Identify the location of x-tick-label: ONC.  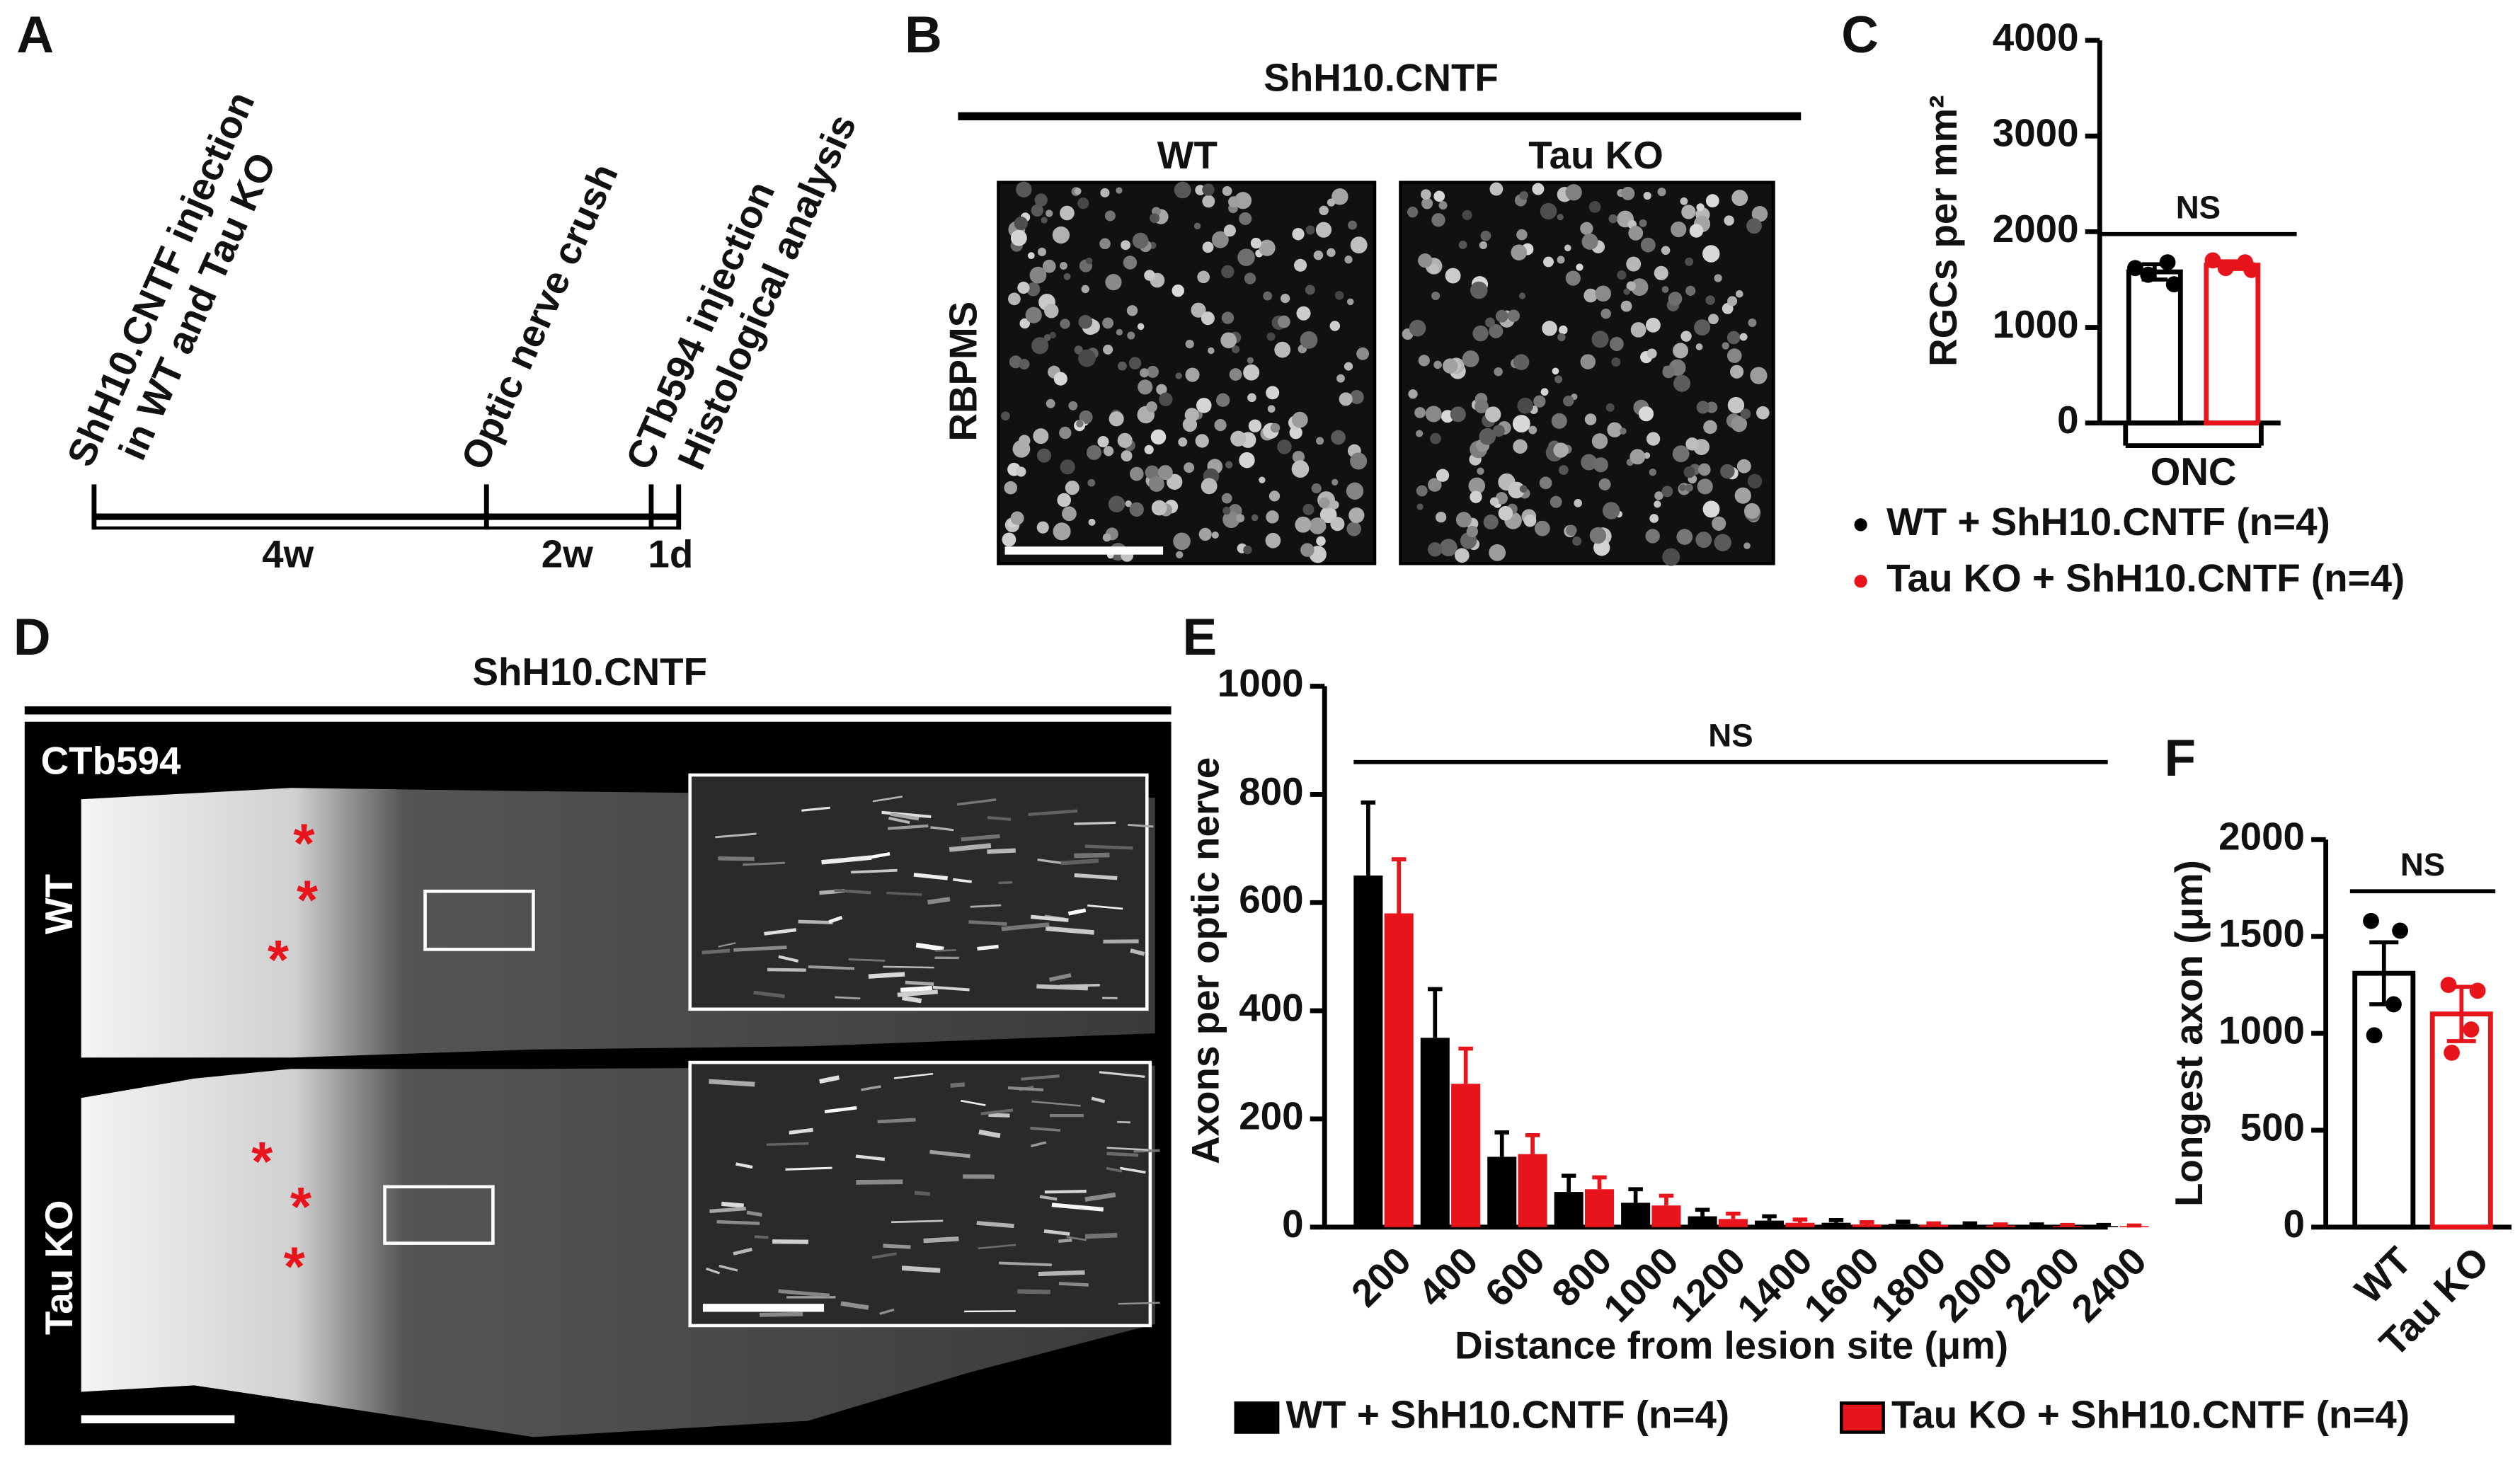
(2193, 471).